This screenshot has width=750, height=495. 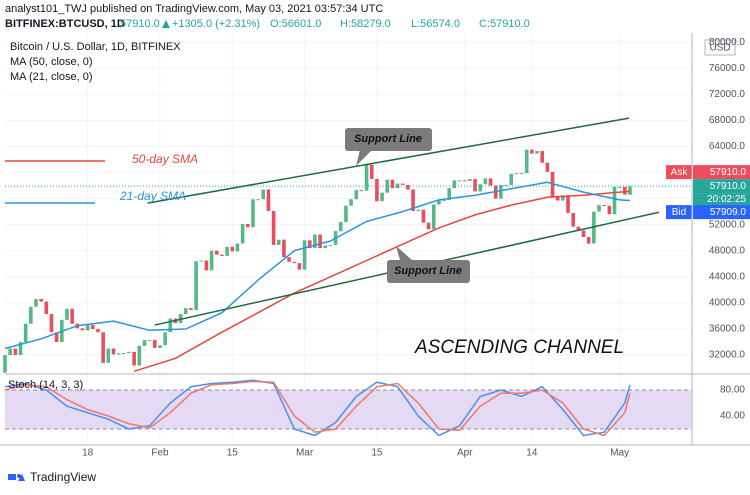 I want to click on channel-line, so click(x=388, y=160).